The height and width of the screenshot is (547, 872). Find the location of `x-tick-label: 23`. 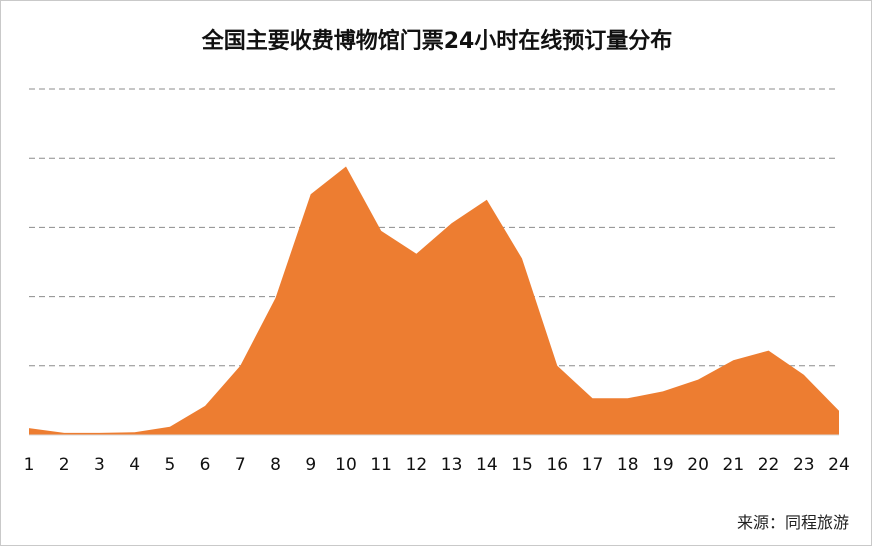

x-tick-label: 23 is located at coordinates (804, 465).